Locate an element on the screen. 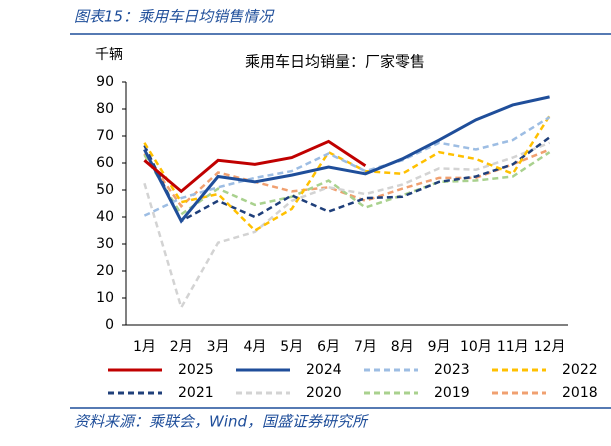  y-tick-label: 70 is located at coordinates (105, 136).